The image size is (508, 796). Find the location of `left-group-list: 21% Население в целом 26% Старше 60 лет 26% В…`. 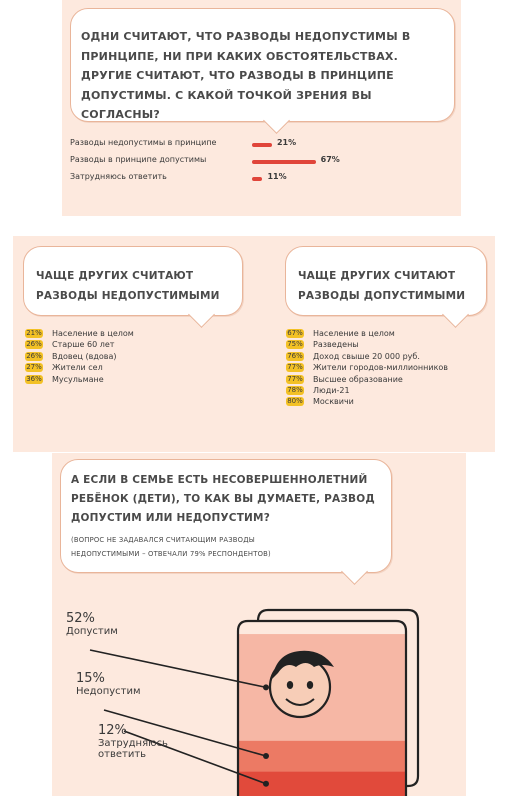

left-group-list: 21% Население в целом 26% Старше 60 лет 26% В… is located at coordinates (79, 356).